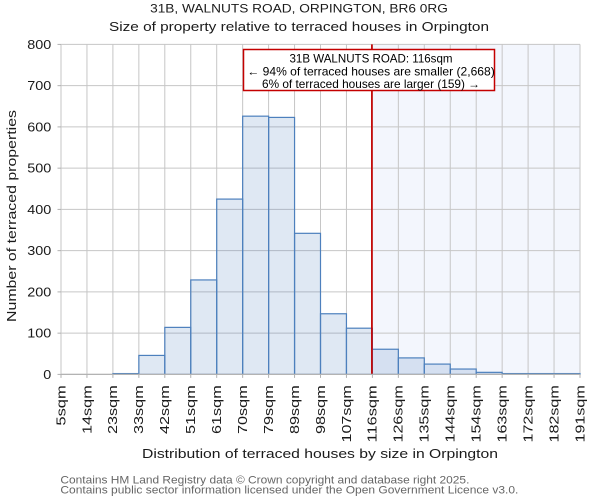 This screenshot has width=600, height=500. I want to click on svg-text: 144sqm, so click(450, 413).